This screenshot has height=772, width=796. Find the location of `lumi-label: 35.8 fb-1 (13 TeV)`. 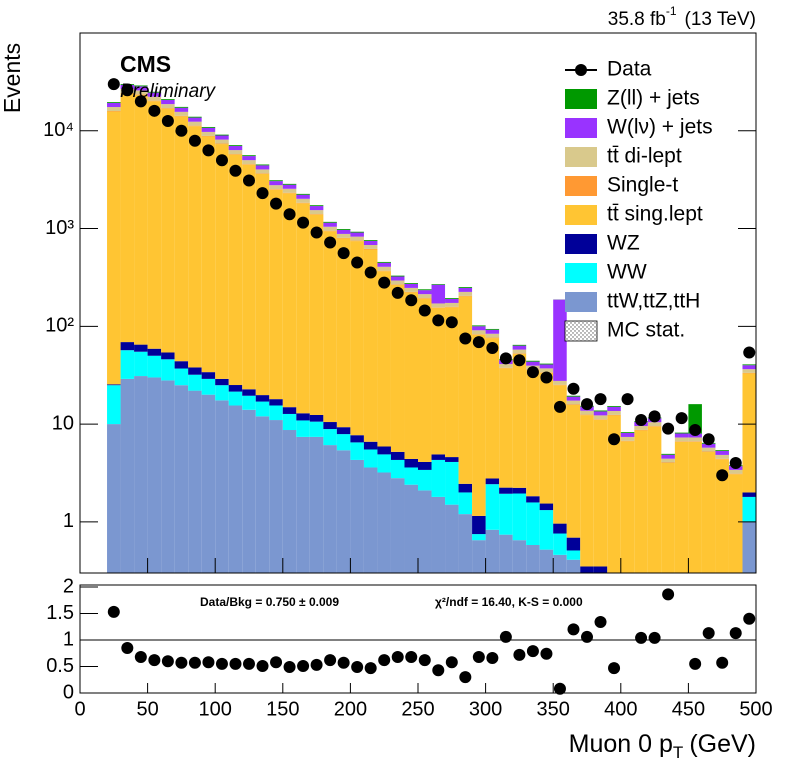

lumi-label: 35.8 fb-1 (13 TeV) is located at coordinates (682, 17).